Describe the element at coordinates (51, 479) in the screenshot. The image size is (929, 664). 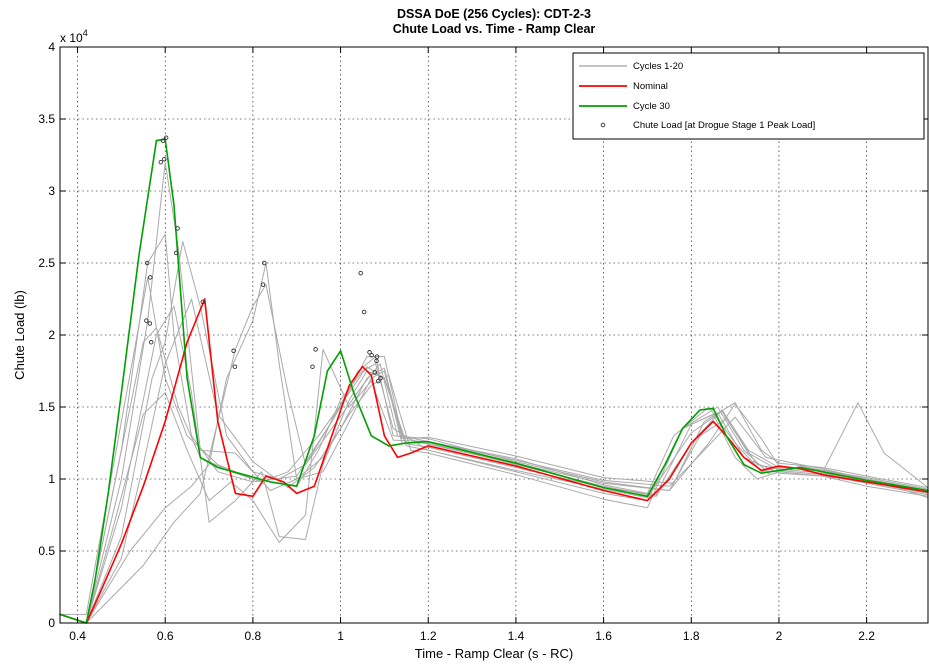
I see `y-tick-label: 1` at that location.